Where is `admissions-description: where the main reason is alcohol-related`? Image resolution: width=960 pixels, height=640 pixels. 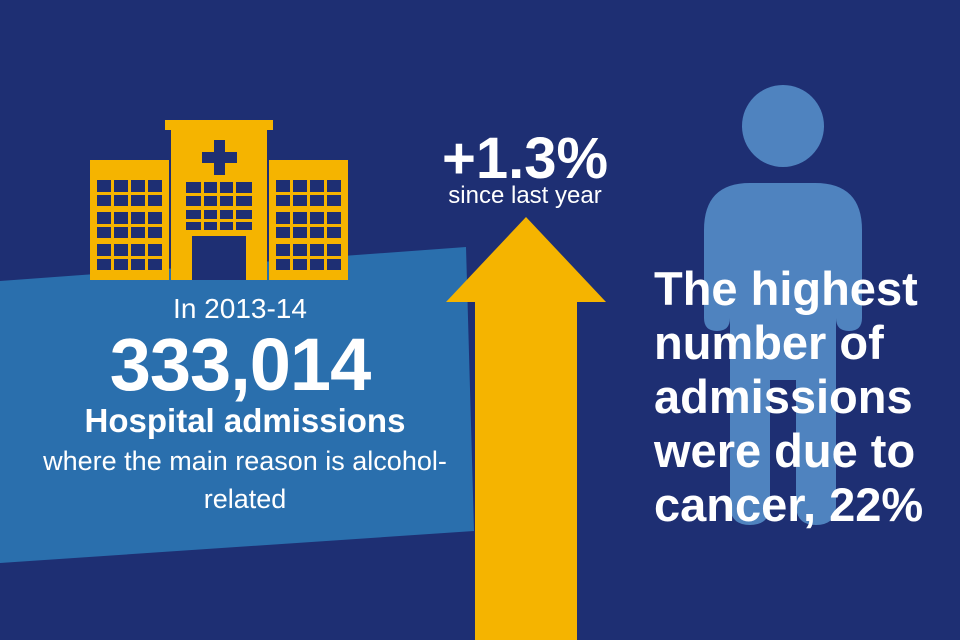 admissions-description: where the main reason is alcohol-related is located at coordinates (245, 480).